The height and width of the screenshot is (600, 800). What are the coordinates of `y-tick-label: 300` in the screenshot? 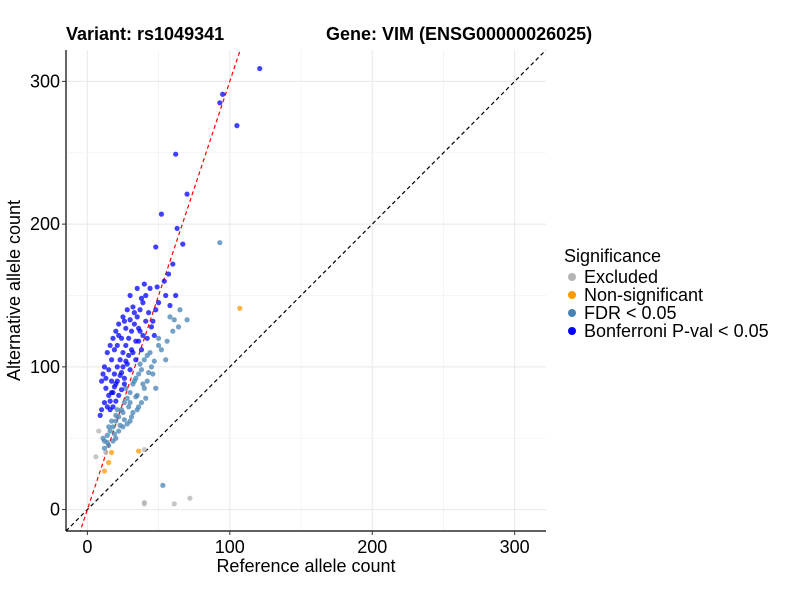 It's located at (45, 81).